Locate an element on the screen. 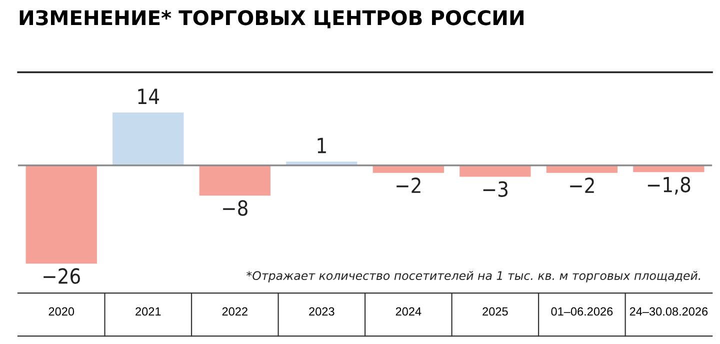 This screenshot has width=720, height=344. data-label: −26 is located at coordinates (62, 276).